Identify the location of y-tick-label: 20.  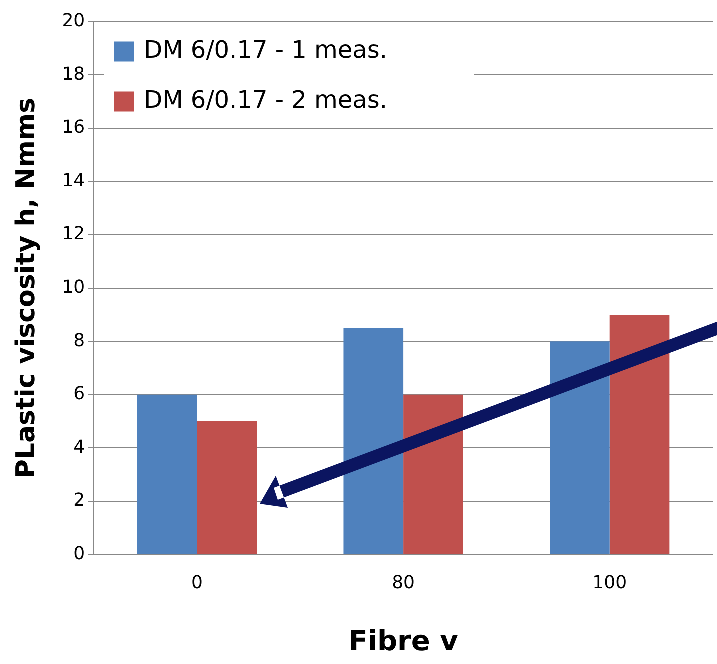
(74, 21).